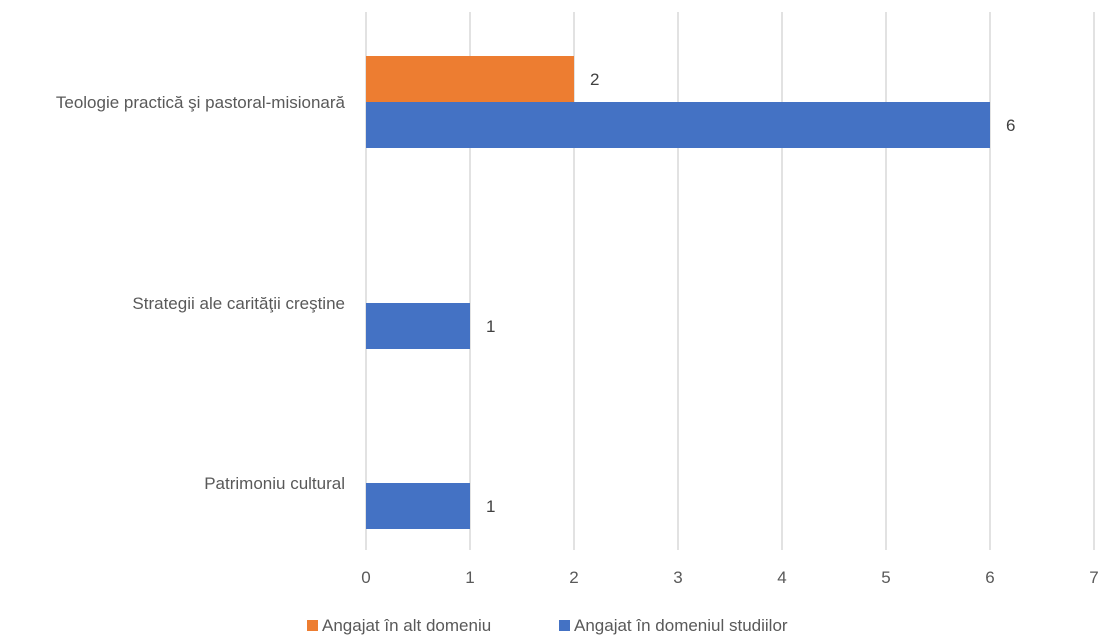  I want to click on tick-label-7: 7, so click(1093, 577).